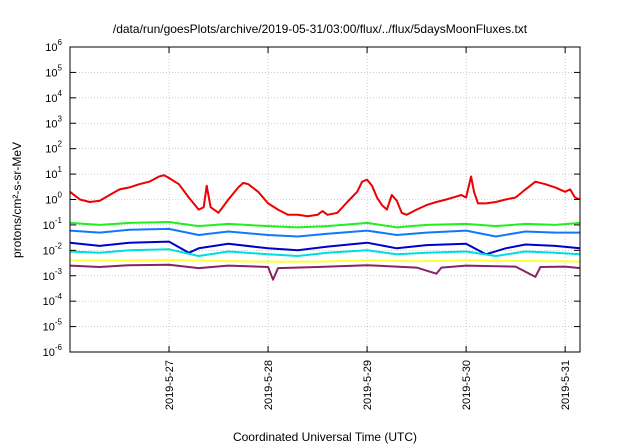  I want to click on y-tick-label: 10⁻¹, so click(53, 224).